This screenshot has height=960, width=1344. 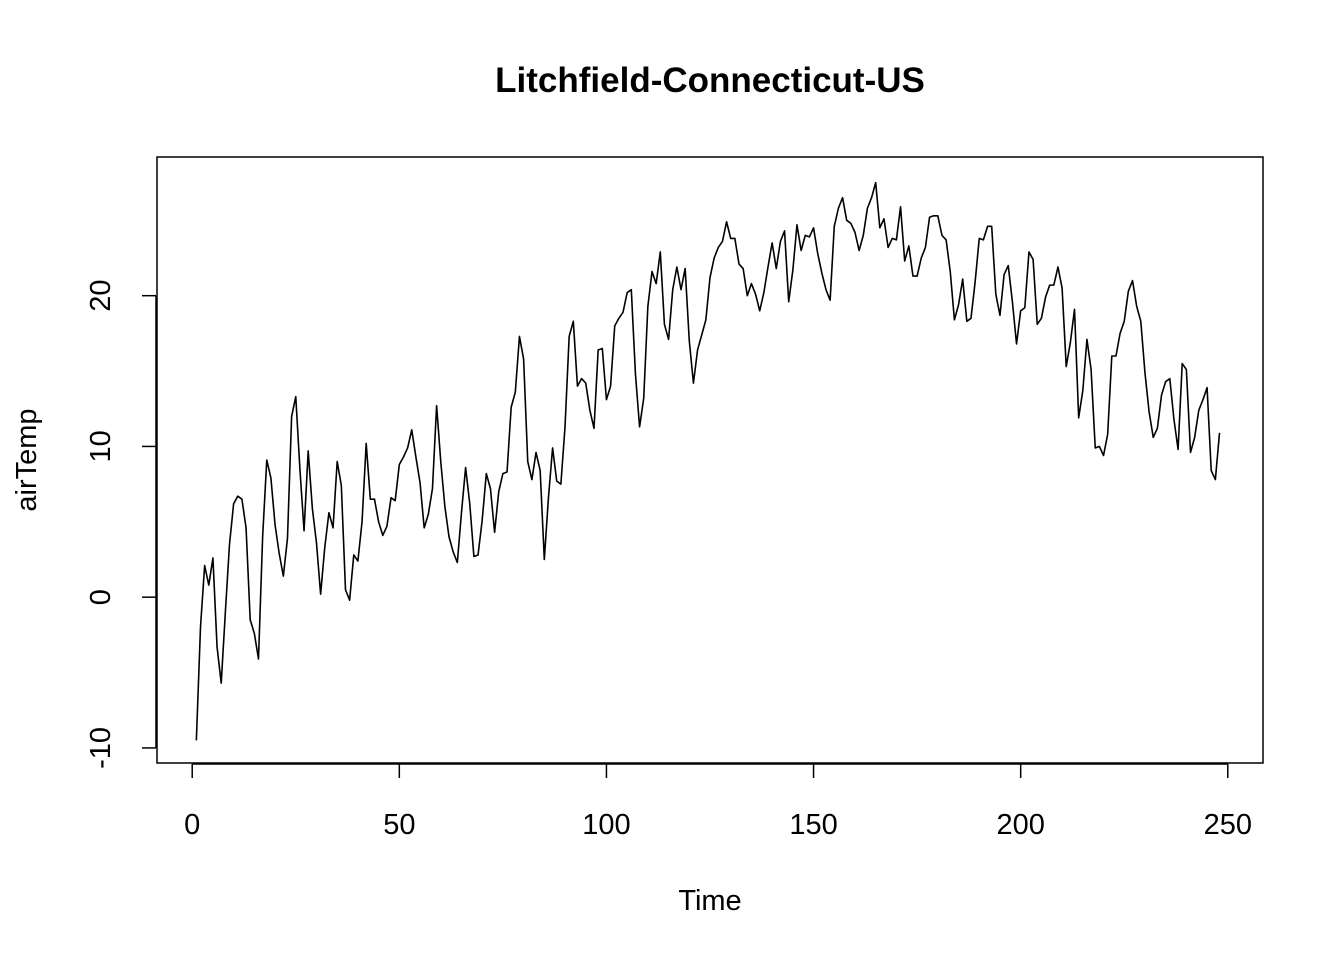 I want to click on x-tick-label: 250, so click(x=1228, y=825).